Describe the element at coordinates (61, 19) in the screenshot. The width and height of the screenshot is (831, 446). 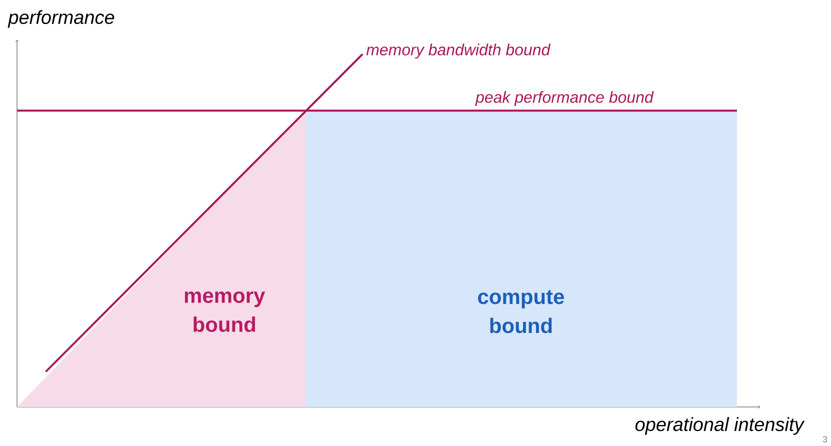
I see `y-axis-title: performance` at that location.